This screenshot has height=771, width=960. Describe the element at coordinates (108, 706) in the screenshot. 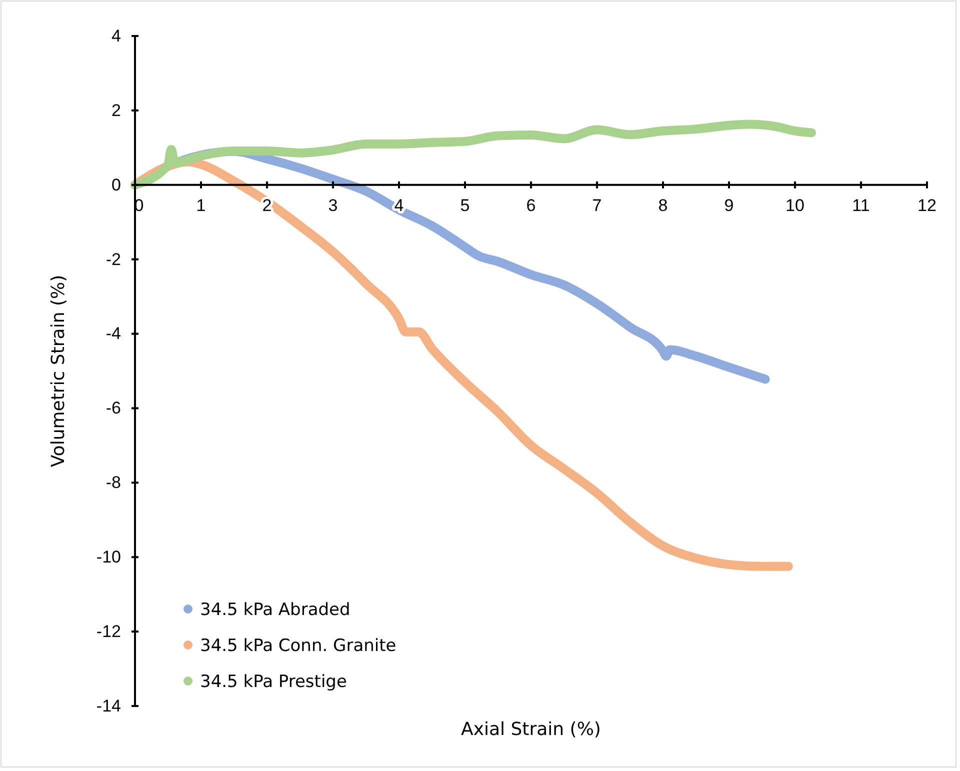

I see `y-tick-label: -14` at that location.